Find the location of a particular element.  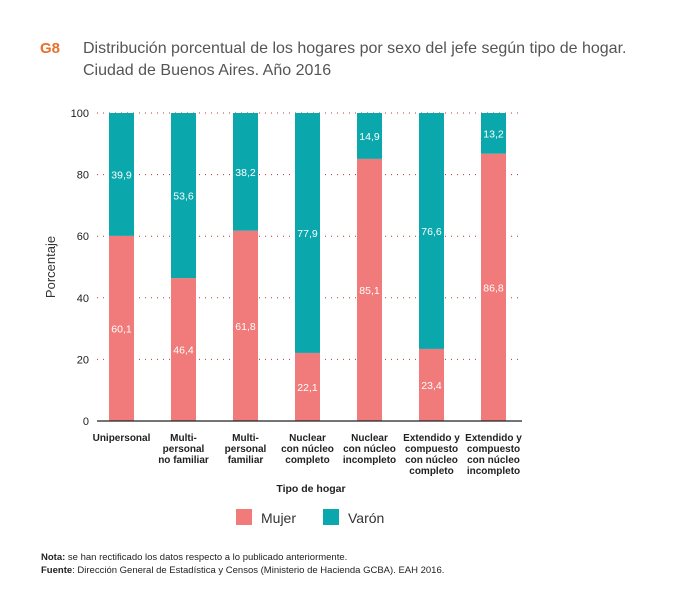

data-label-mujer-6: 86,8 is located at coordinates (493, 288).